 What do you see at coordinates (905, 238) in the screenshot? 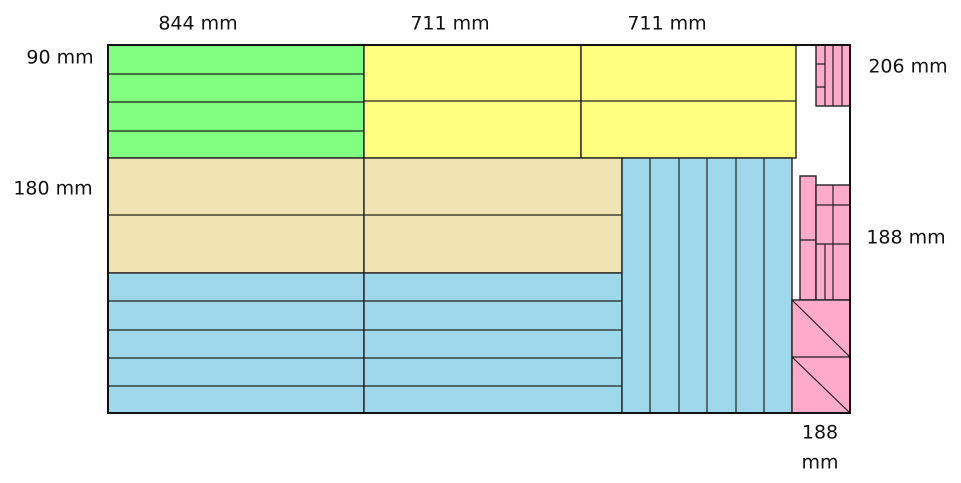
I see `dimension-label: 188 mm` at bounding box center [905, 238].